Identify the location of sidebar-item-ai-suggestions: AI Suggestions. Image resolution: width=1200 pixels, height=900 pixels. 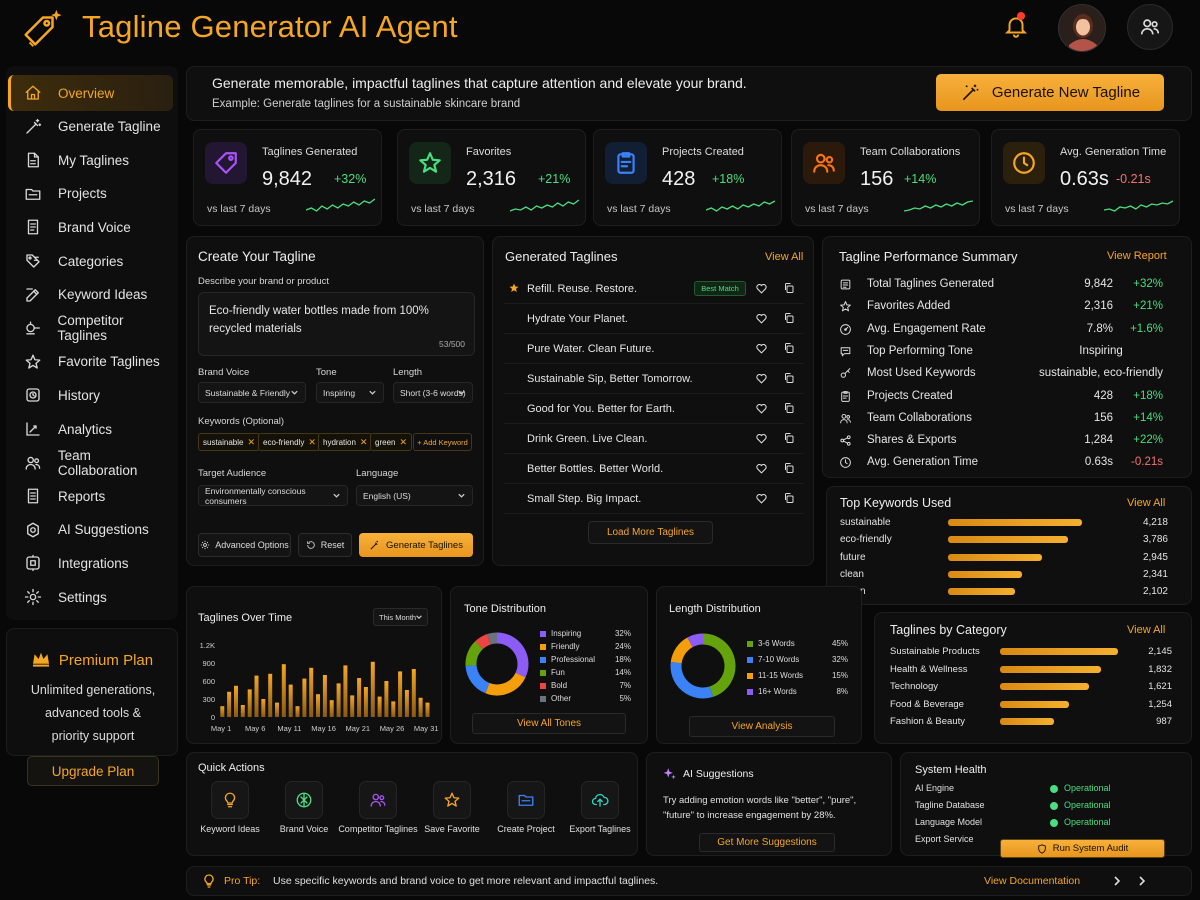
(90, 530).